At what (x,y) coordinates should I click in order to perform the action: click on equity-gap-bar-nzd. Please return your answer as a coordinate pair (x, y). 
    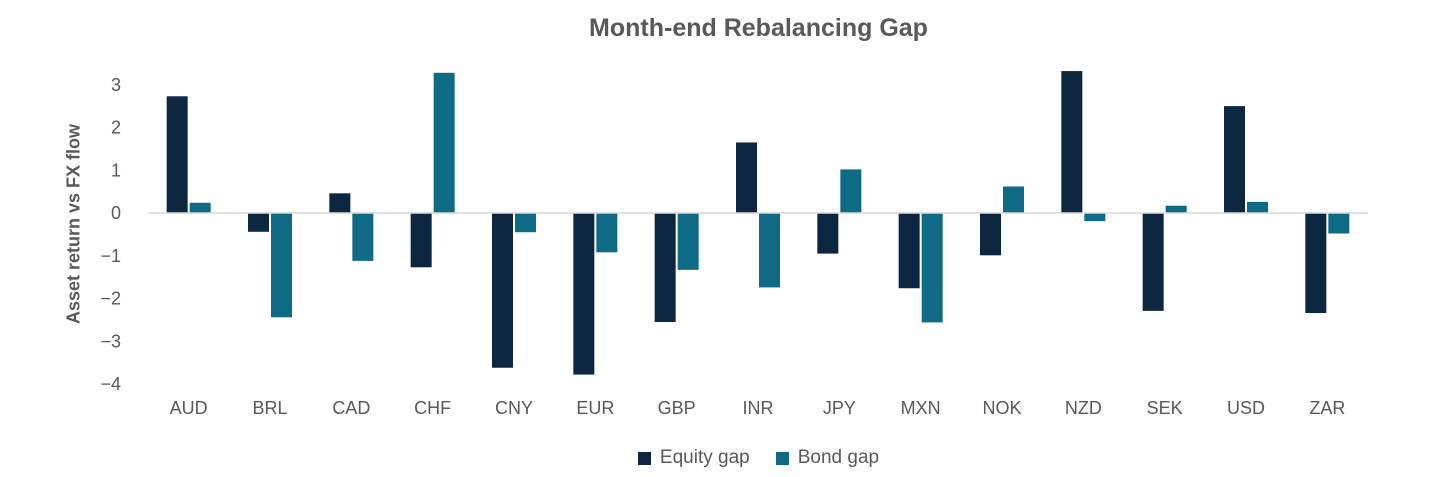
    Looking at the image, I should click on (1072, 142).